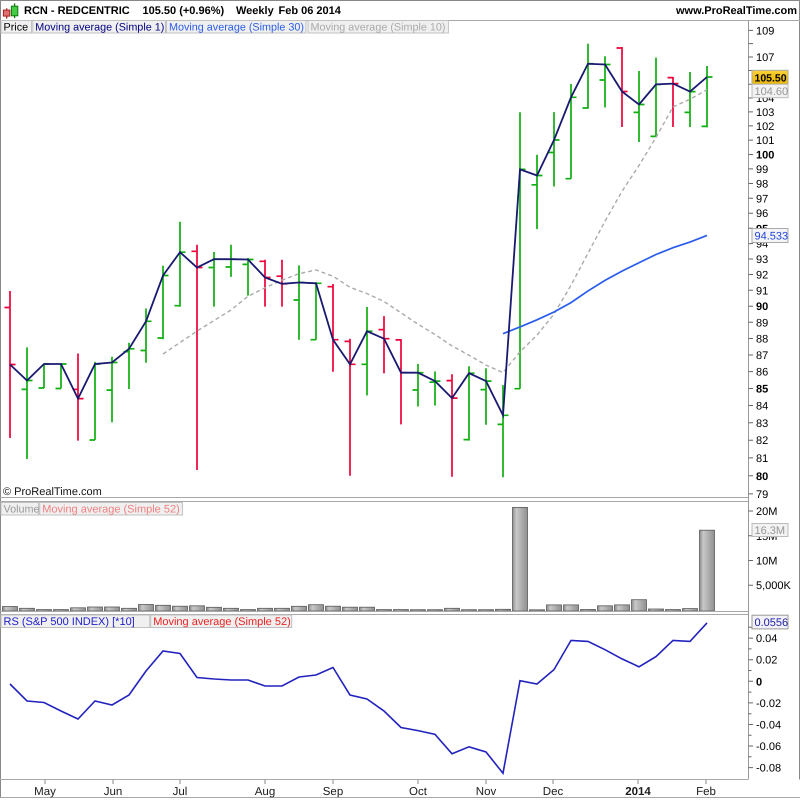 The height and width of the screenshot is (805, 800). Describe the element at coordinates (99, 28) in the screenshot. I see `svg-text: Moving average (Simple 1)` at that location.